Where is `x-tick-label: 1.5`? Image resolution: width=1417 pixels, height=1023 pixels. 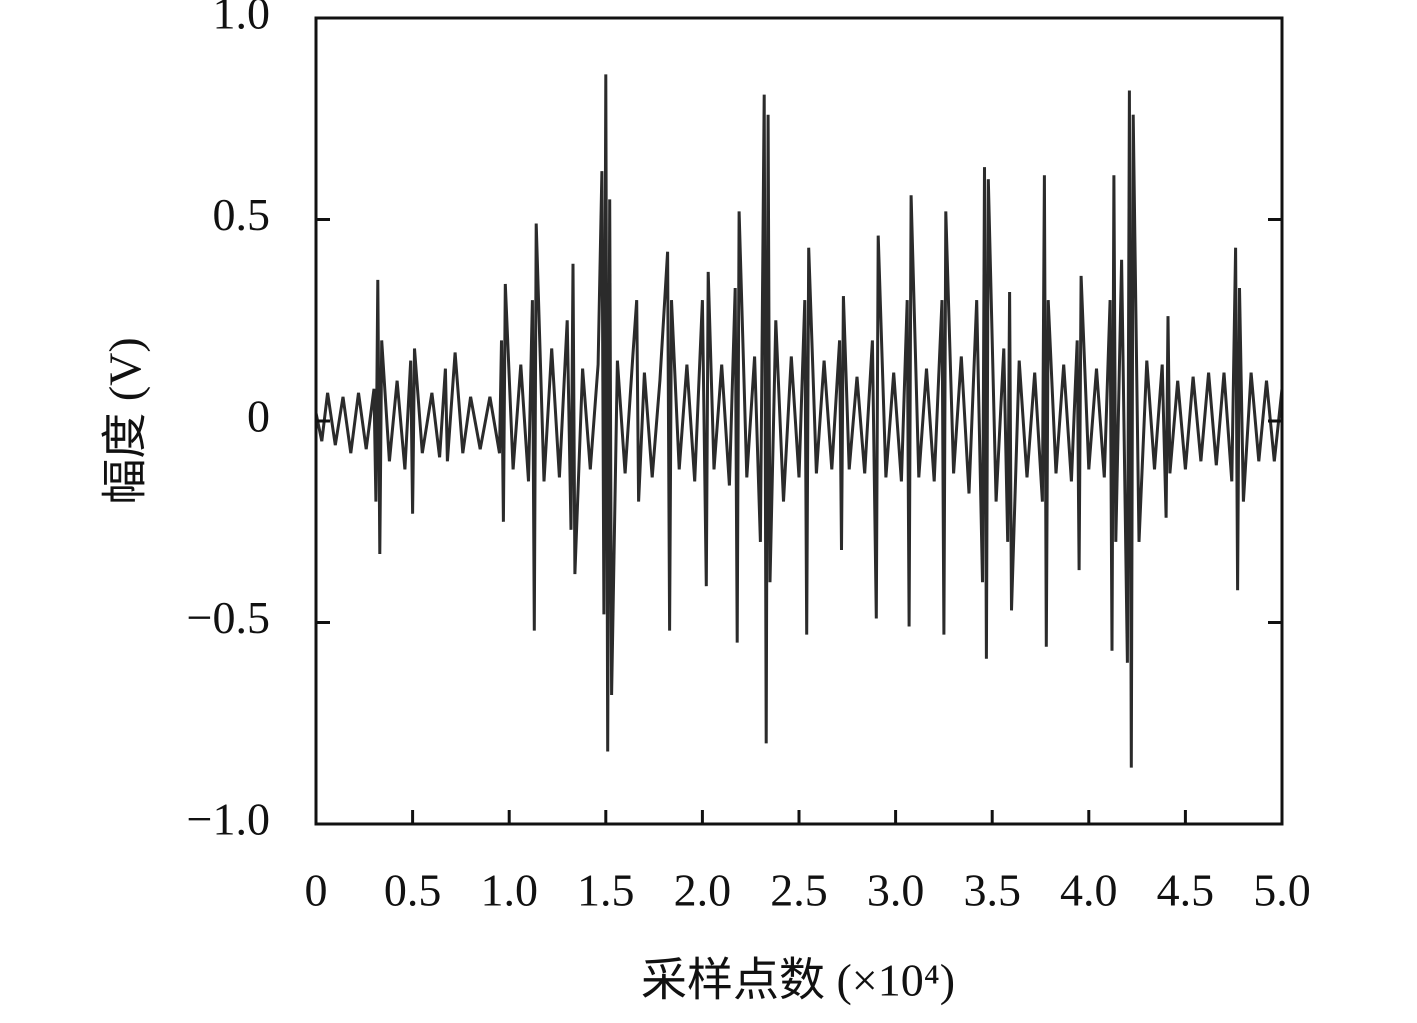
x-tick-label: 1.5 is located at coordinates (606, 890).